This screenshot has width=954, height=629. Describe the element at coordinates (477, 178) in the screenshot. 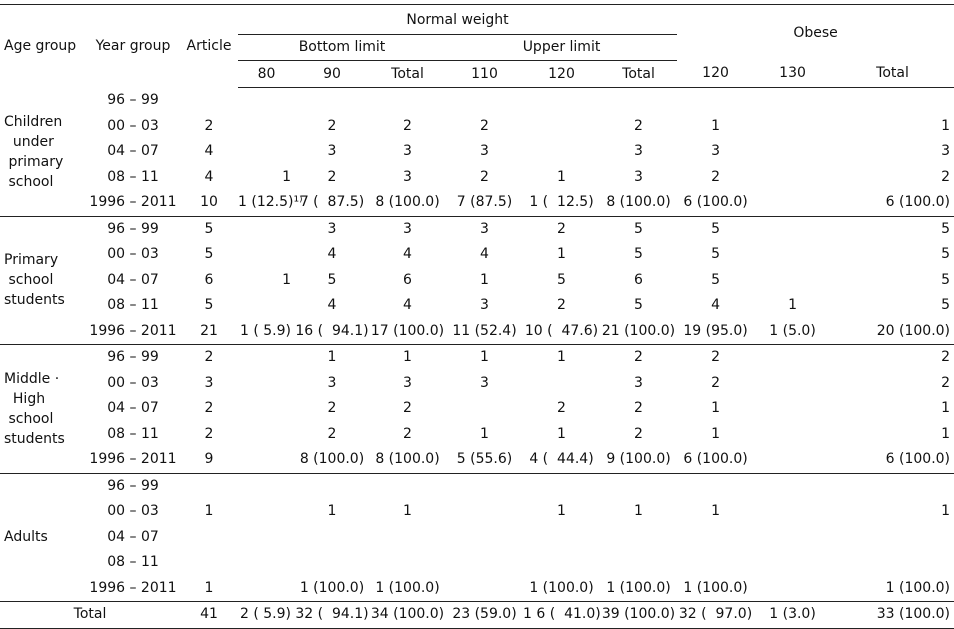

I see `table-row: 08 – 11 4 1 2 3 2 1 3 2 2` at that location.